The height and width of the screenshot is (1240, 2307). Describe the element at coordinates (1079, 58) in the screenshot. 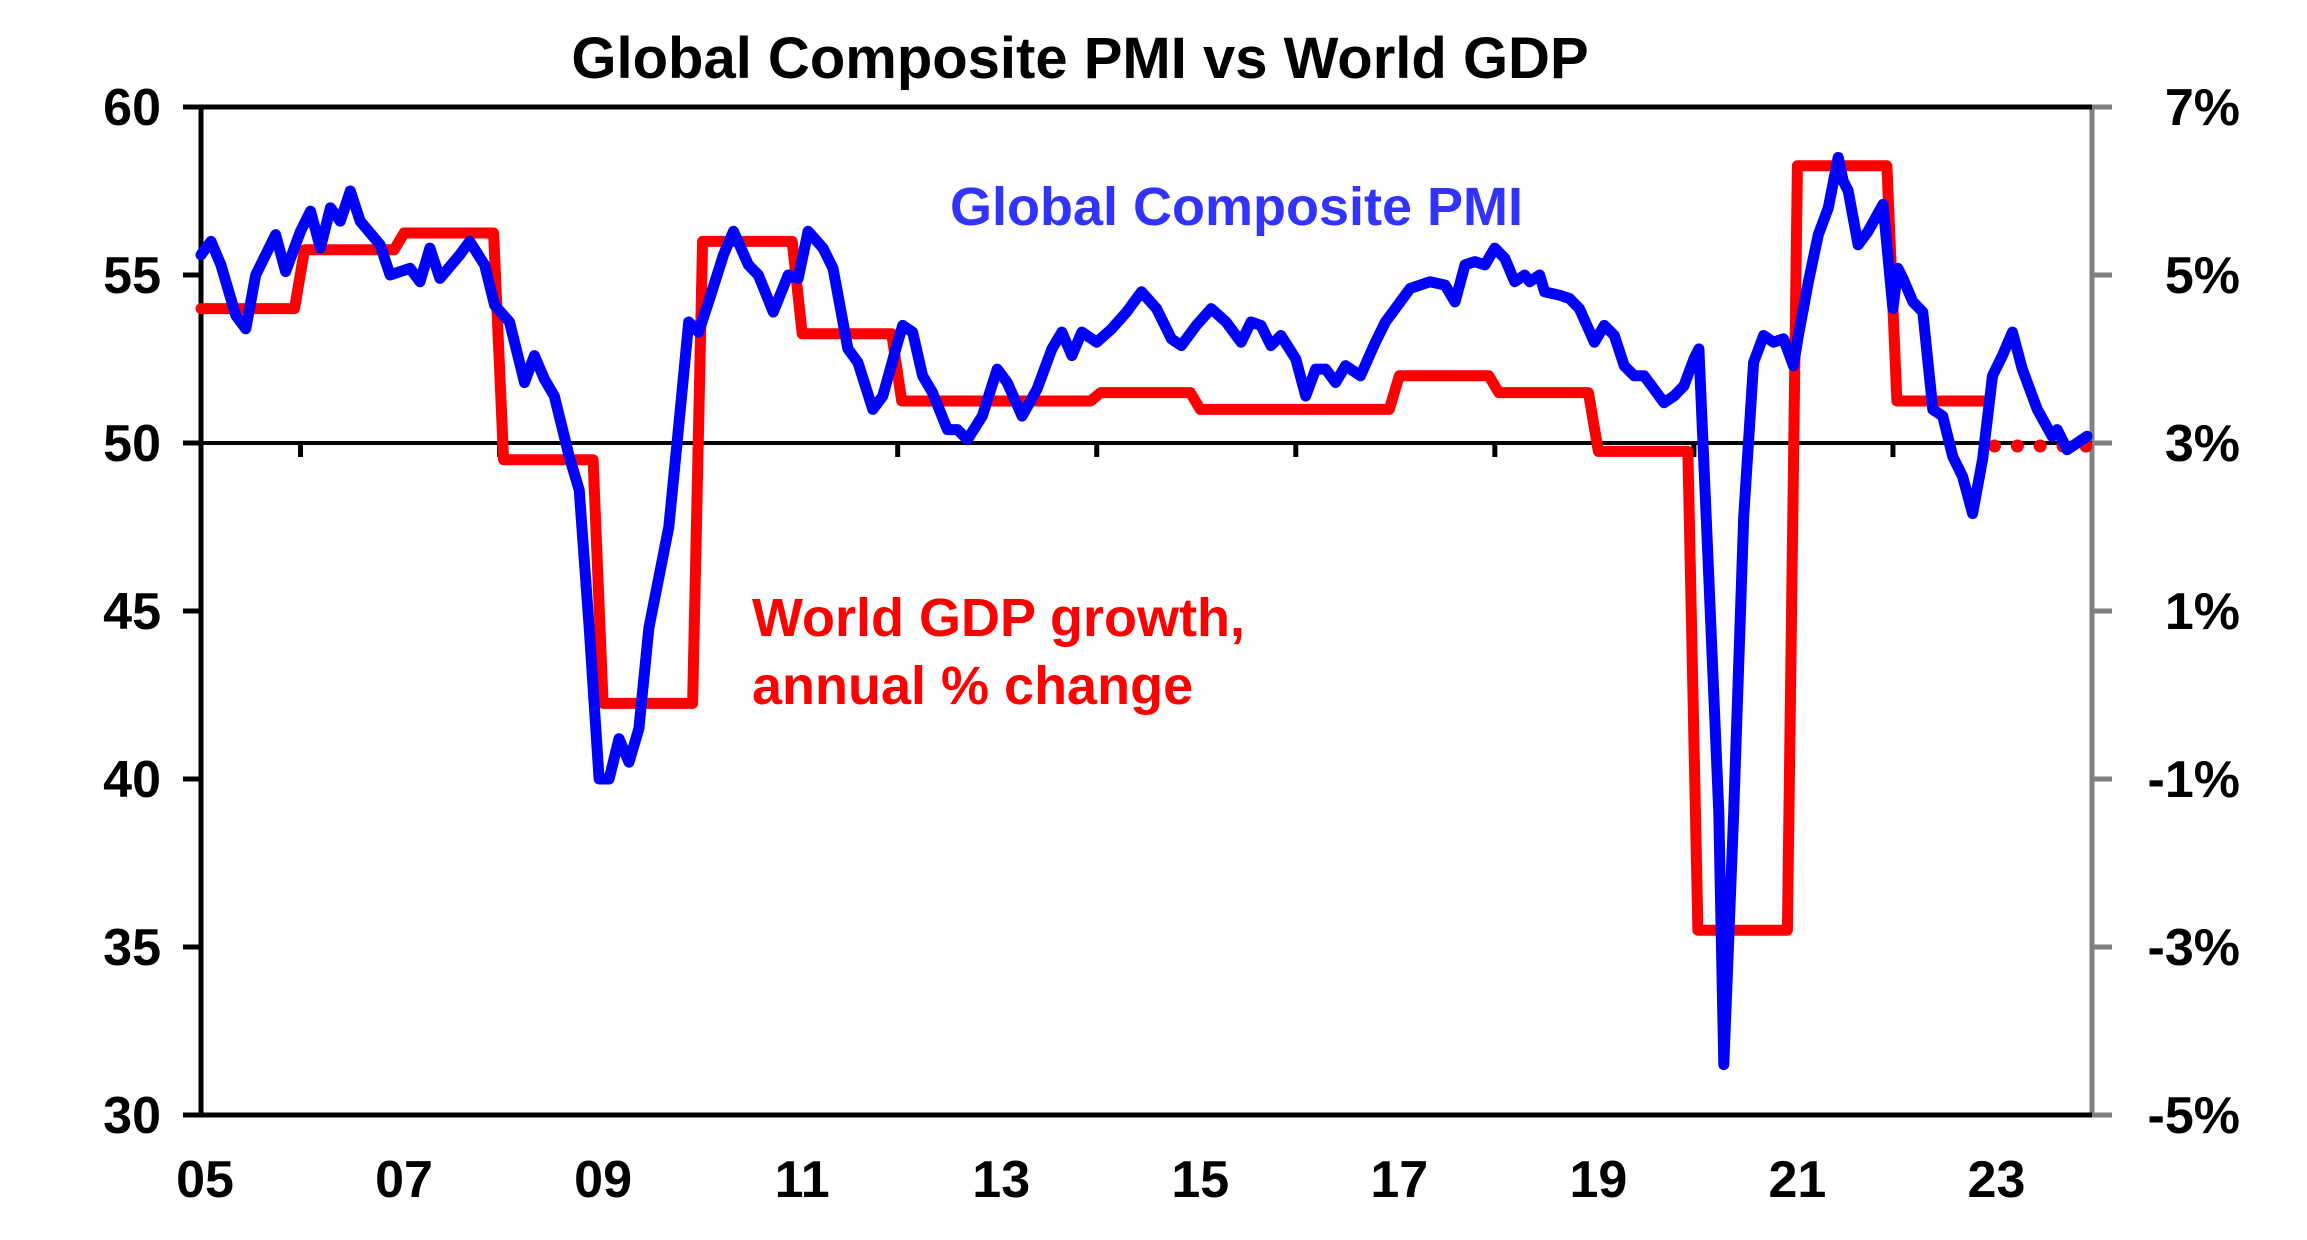

I see `chart-title: Global Composite PMI vs World GDP` at that location.